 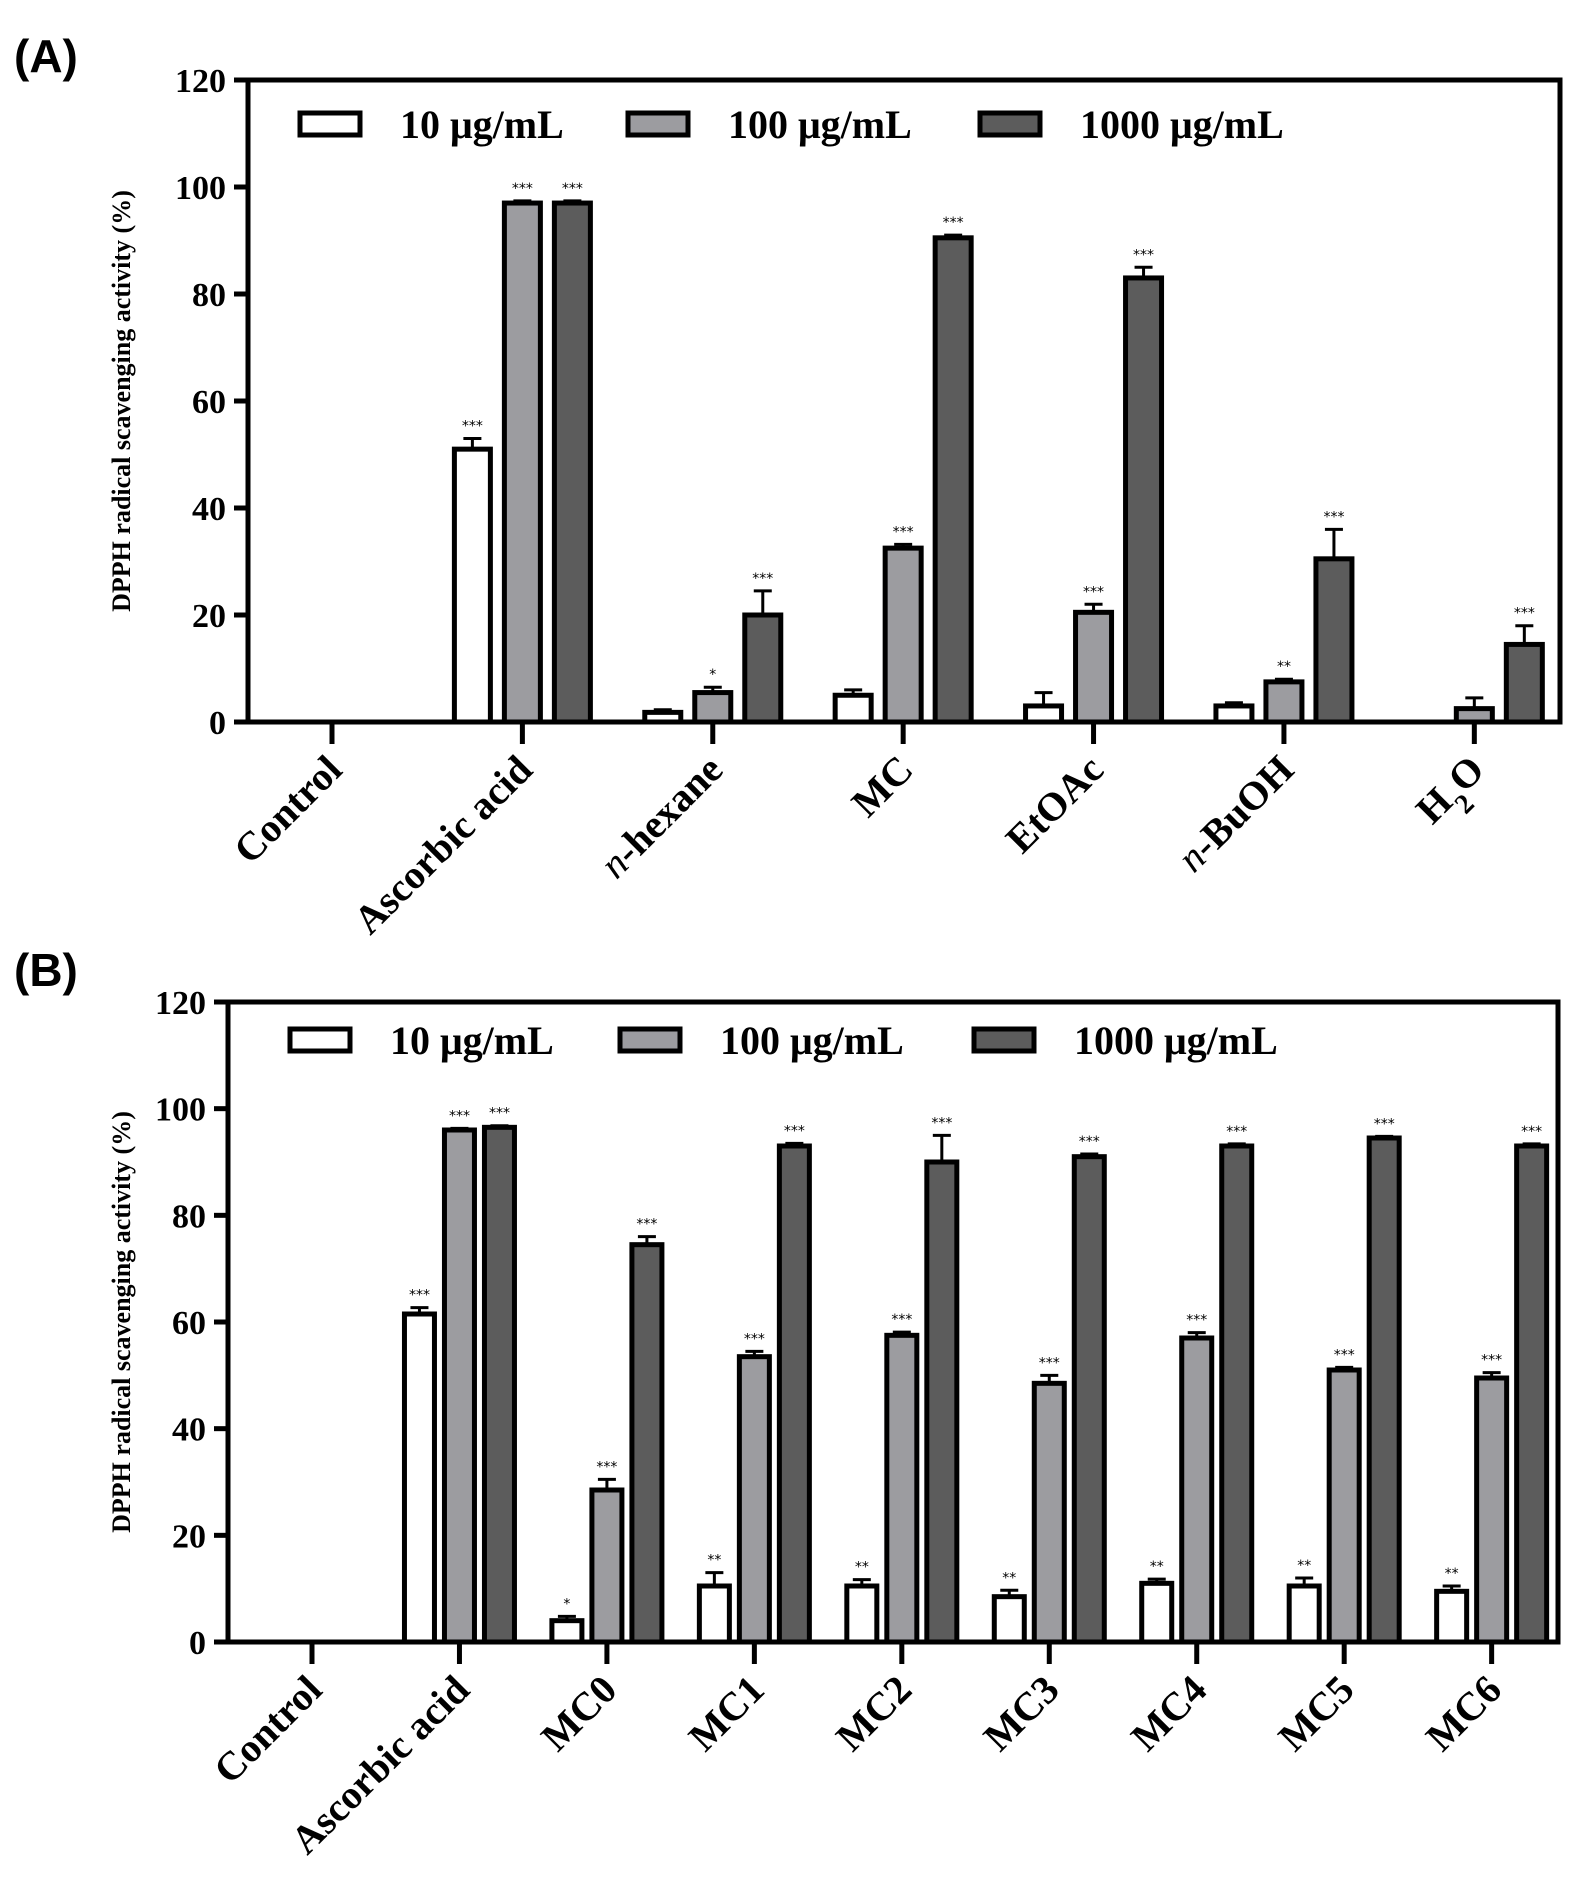 I want to click on x-tick-label: MC6, so click(x=1463, y=1713).